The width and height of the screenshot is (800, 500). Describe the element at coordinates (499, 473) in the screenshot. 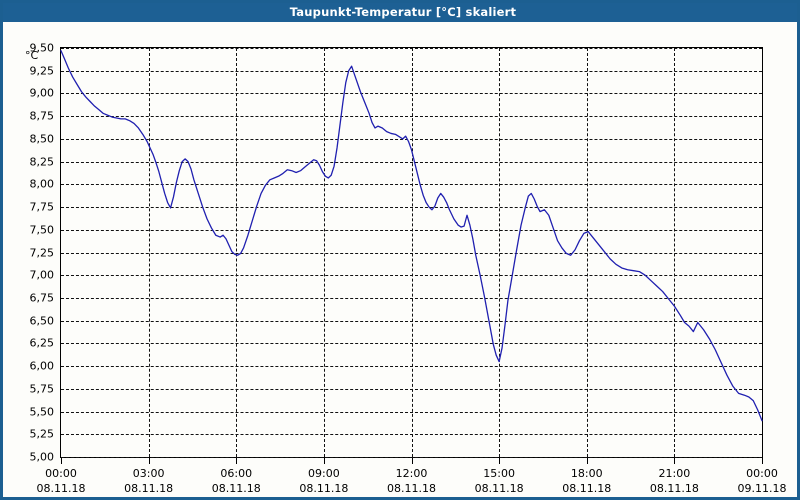

I see `x-axis-time: 15:00` at that location.